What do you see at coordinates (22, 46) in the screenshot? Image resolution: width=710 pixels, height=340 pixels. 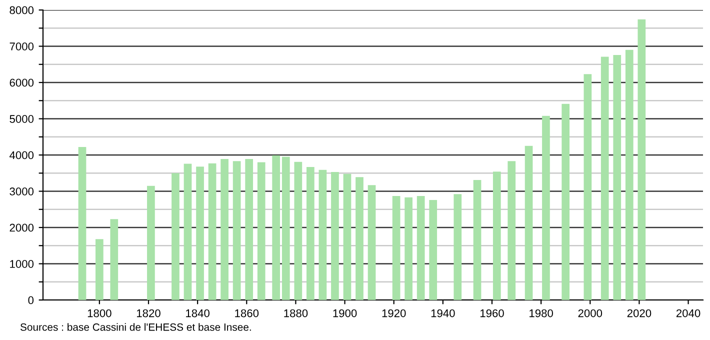 I see `y-tick-label: 7000` at bounding box center [22, 46].